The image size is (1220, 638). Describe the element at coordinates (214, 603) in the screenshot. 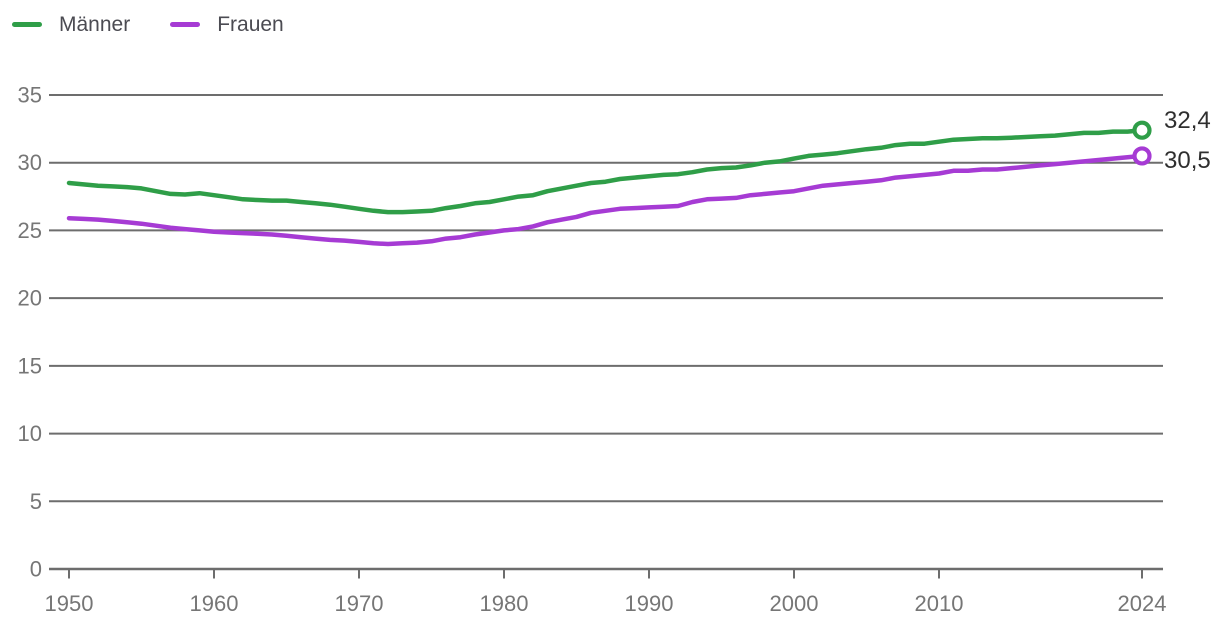

I see `x-tick-label: 1960` at that location.